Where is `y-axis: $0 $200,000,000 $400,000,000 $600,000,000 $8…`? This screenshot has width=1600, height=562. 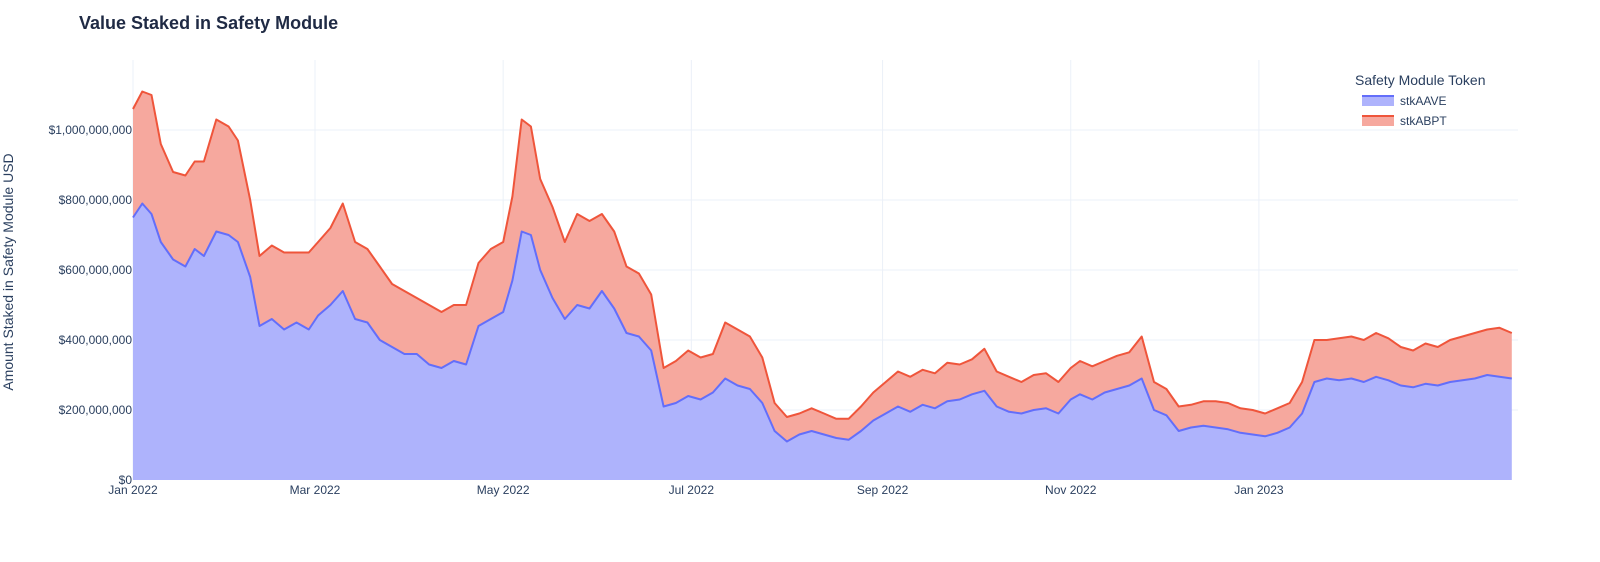
y-axis: $0 $200,000,000 $400,000,000 $600,000,000 $8… is located at coordinates (91, 305).